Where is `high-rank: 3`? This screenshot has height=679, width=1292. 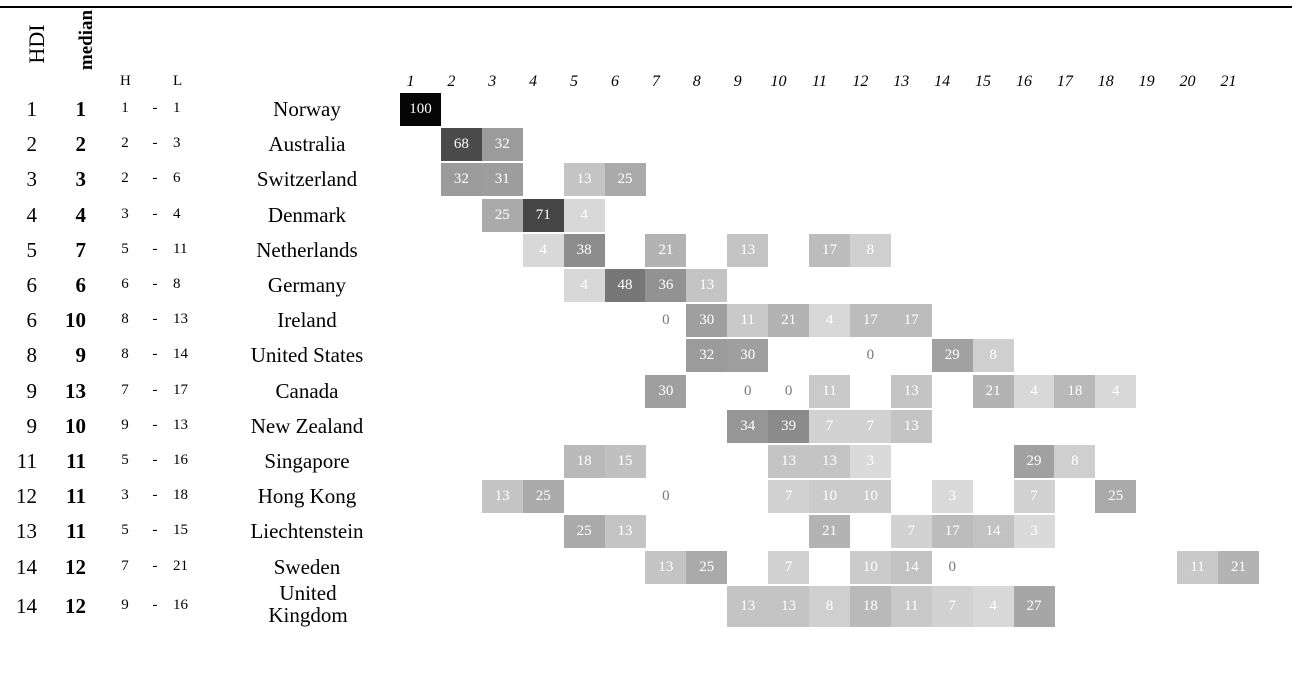
high-rank: 3 is located at coordinates (125, 213).